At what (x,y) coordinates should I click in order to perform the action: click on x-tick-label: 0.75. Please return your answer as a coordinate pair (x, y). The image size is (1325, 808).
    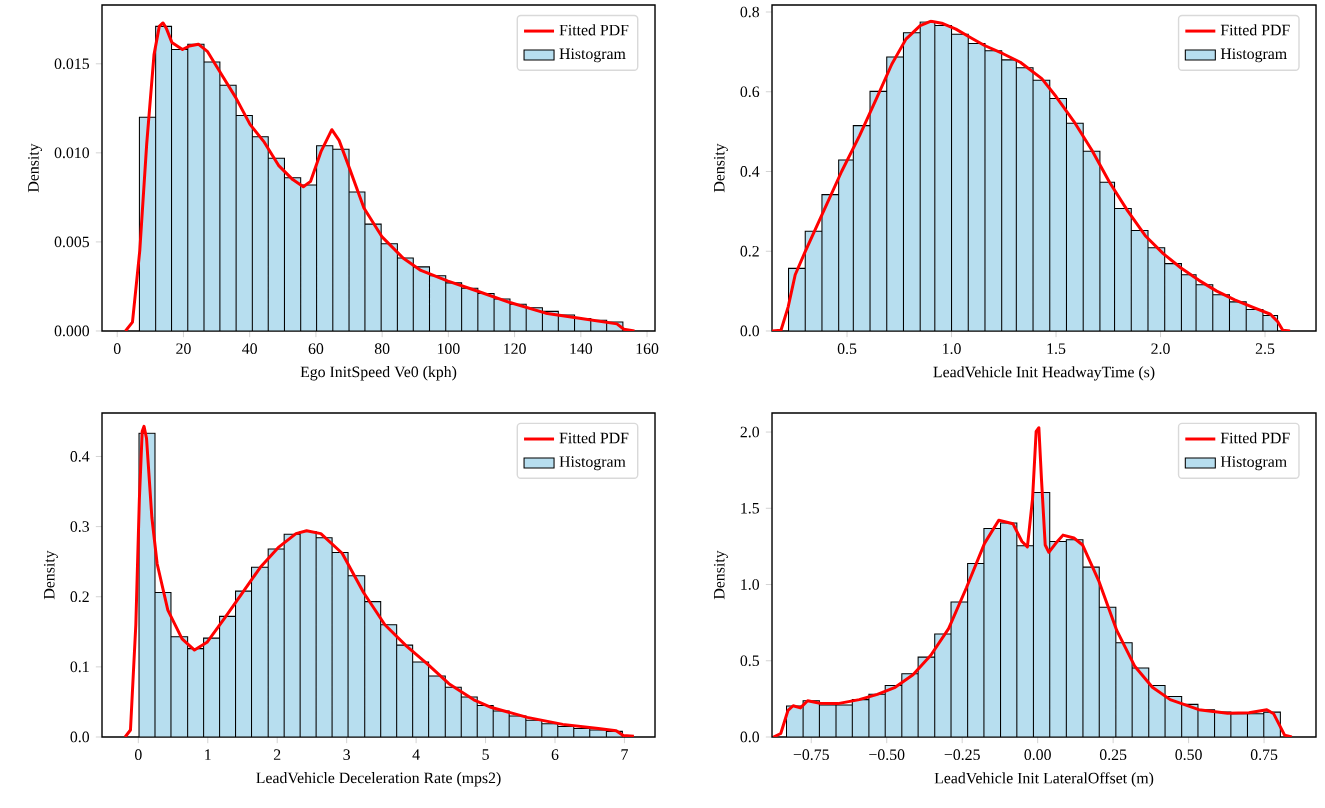
    Looking at the image, I should click on (1264, 755).